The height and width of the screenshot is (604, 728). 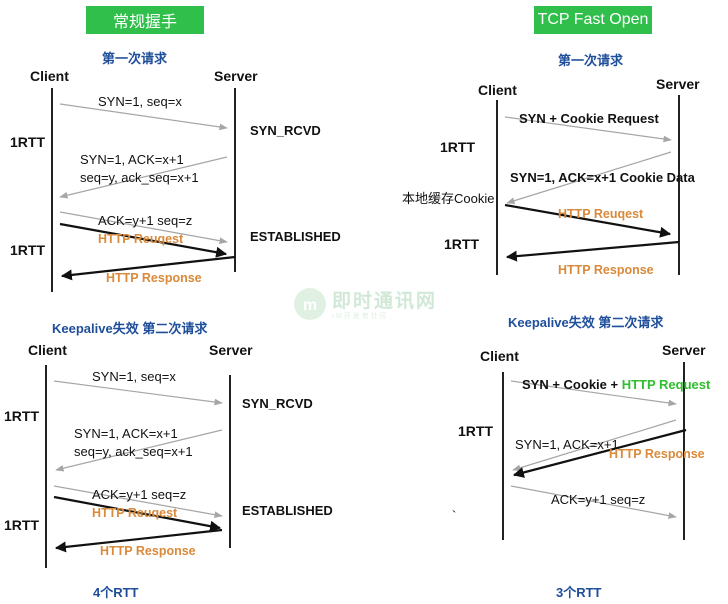 What do you see at coordinates (567, 444) in the screenshot?
I see `br-synack-label: SYN=1, ACK=x+1` at bounding box center [567, 444].